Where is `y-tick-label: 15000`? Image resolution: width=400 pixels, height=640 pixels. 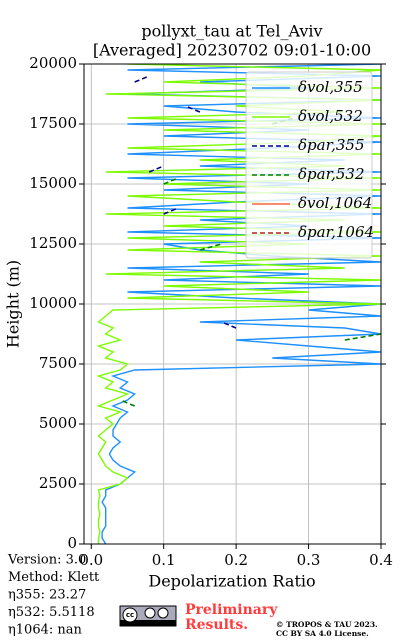
y-tick-label: 15000 is located at coordinates (53, 183).